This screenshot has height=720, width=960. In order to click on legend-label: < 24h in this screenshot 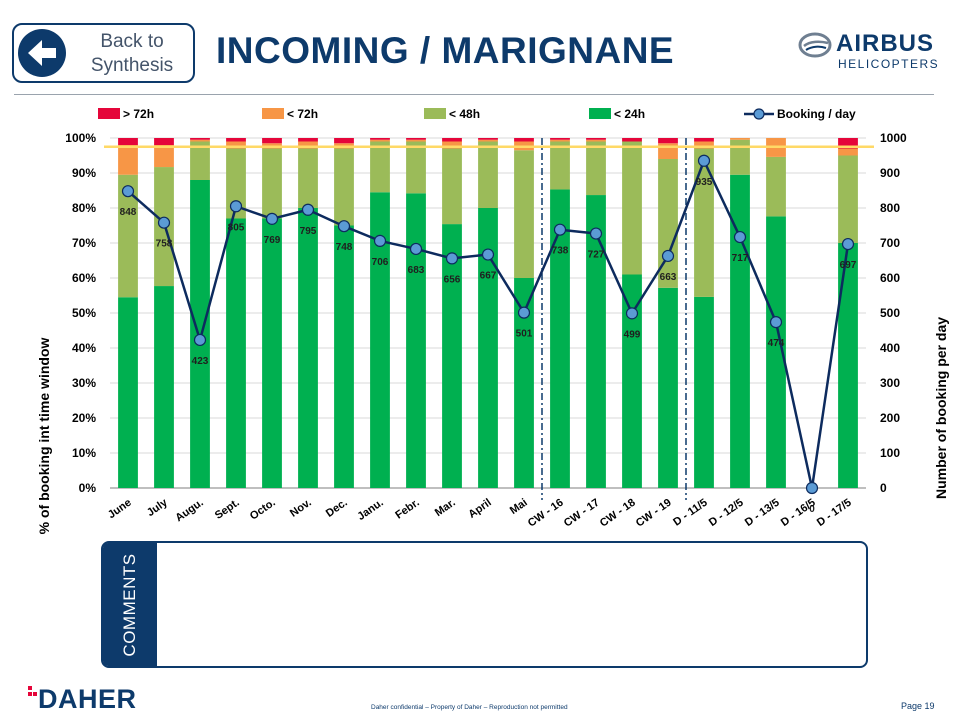, I will do `click(629, 114)`.